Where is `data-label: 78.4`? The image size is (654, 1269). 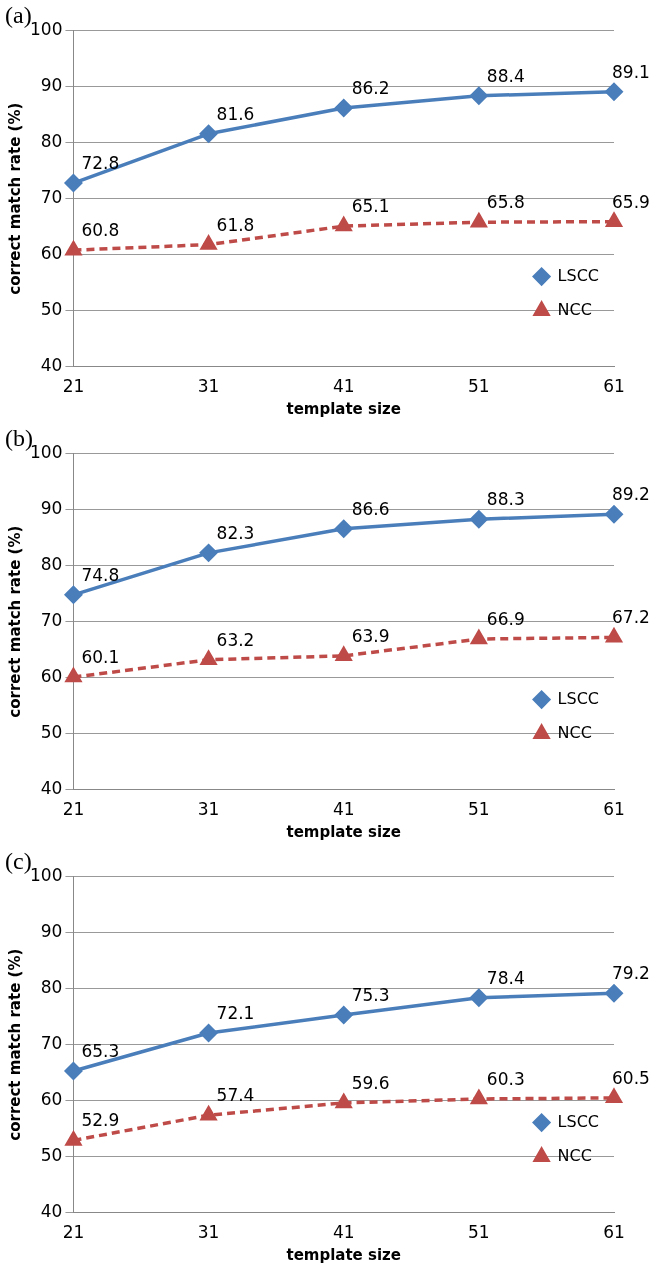 data-label: 78.4 is located at coordinates (505, 977).